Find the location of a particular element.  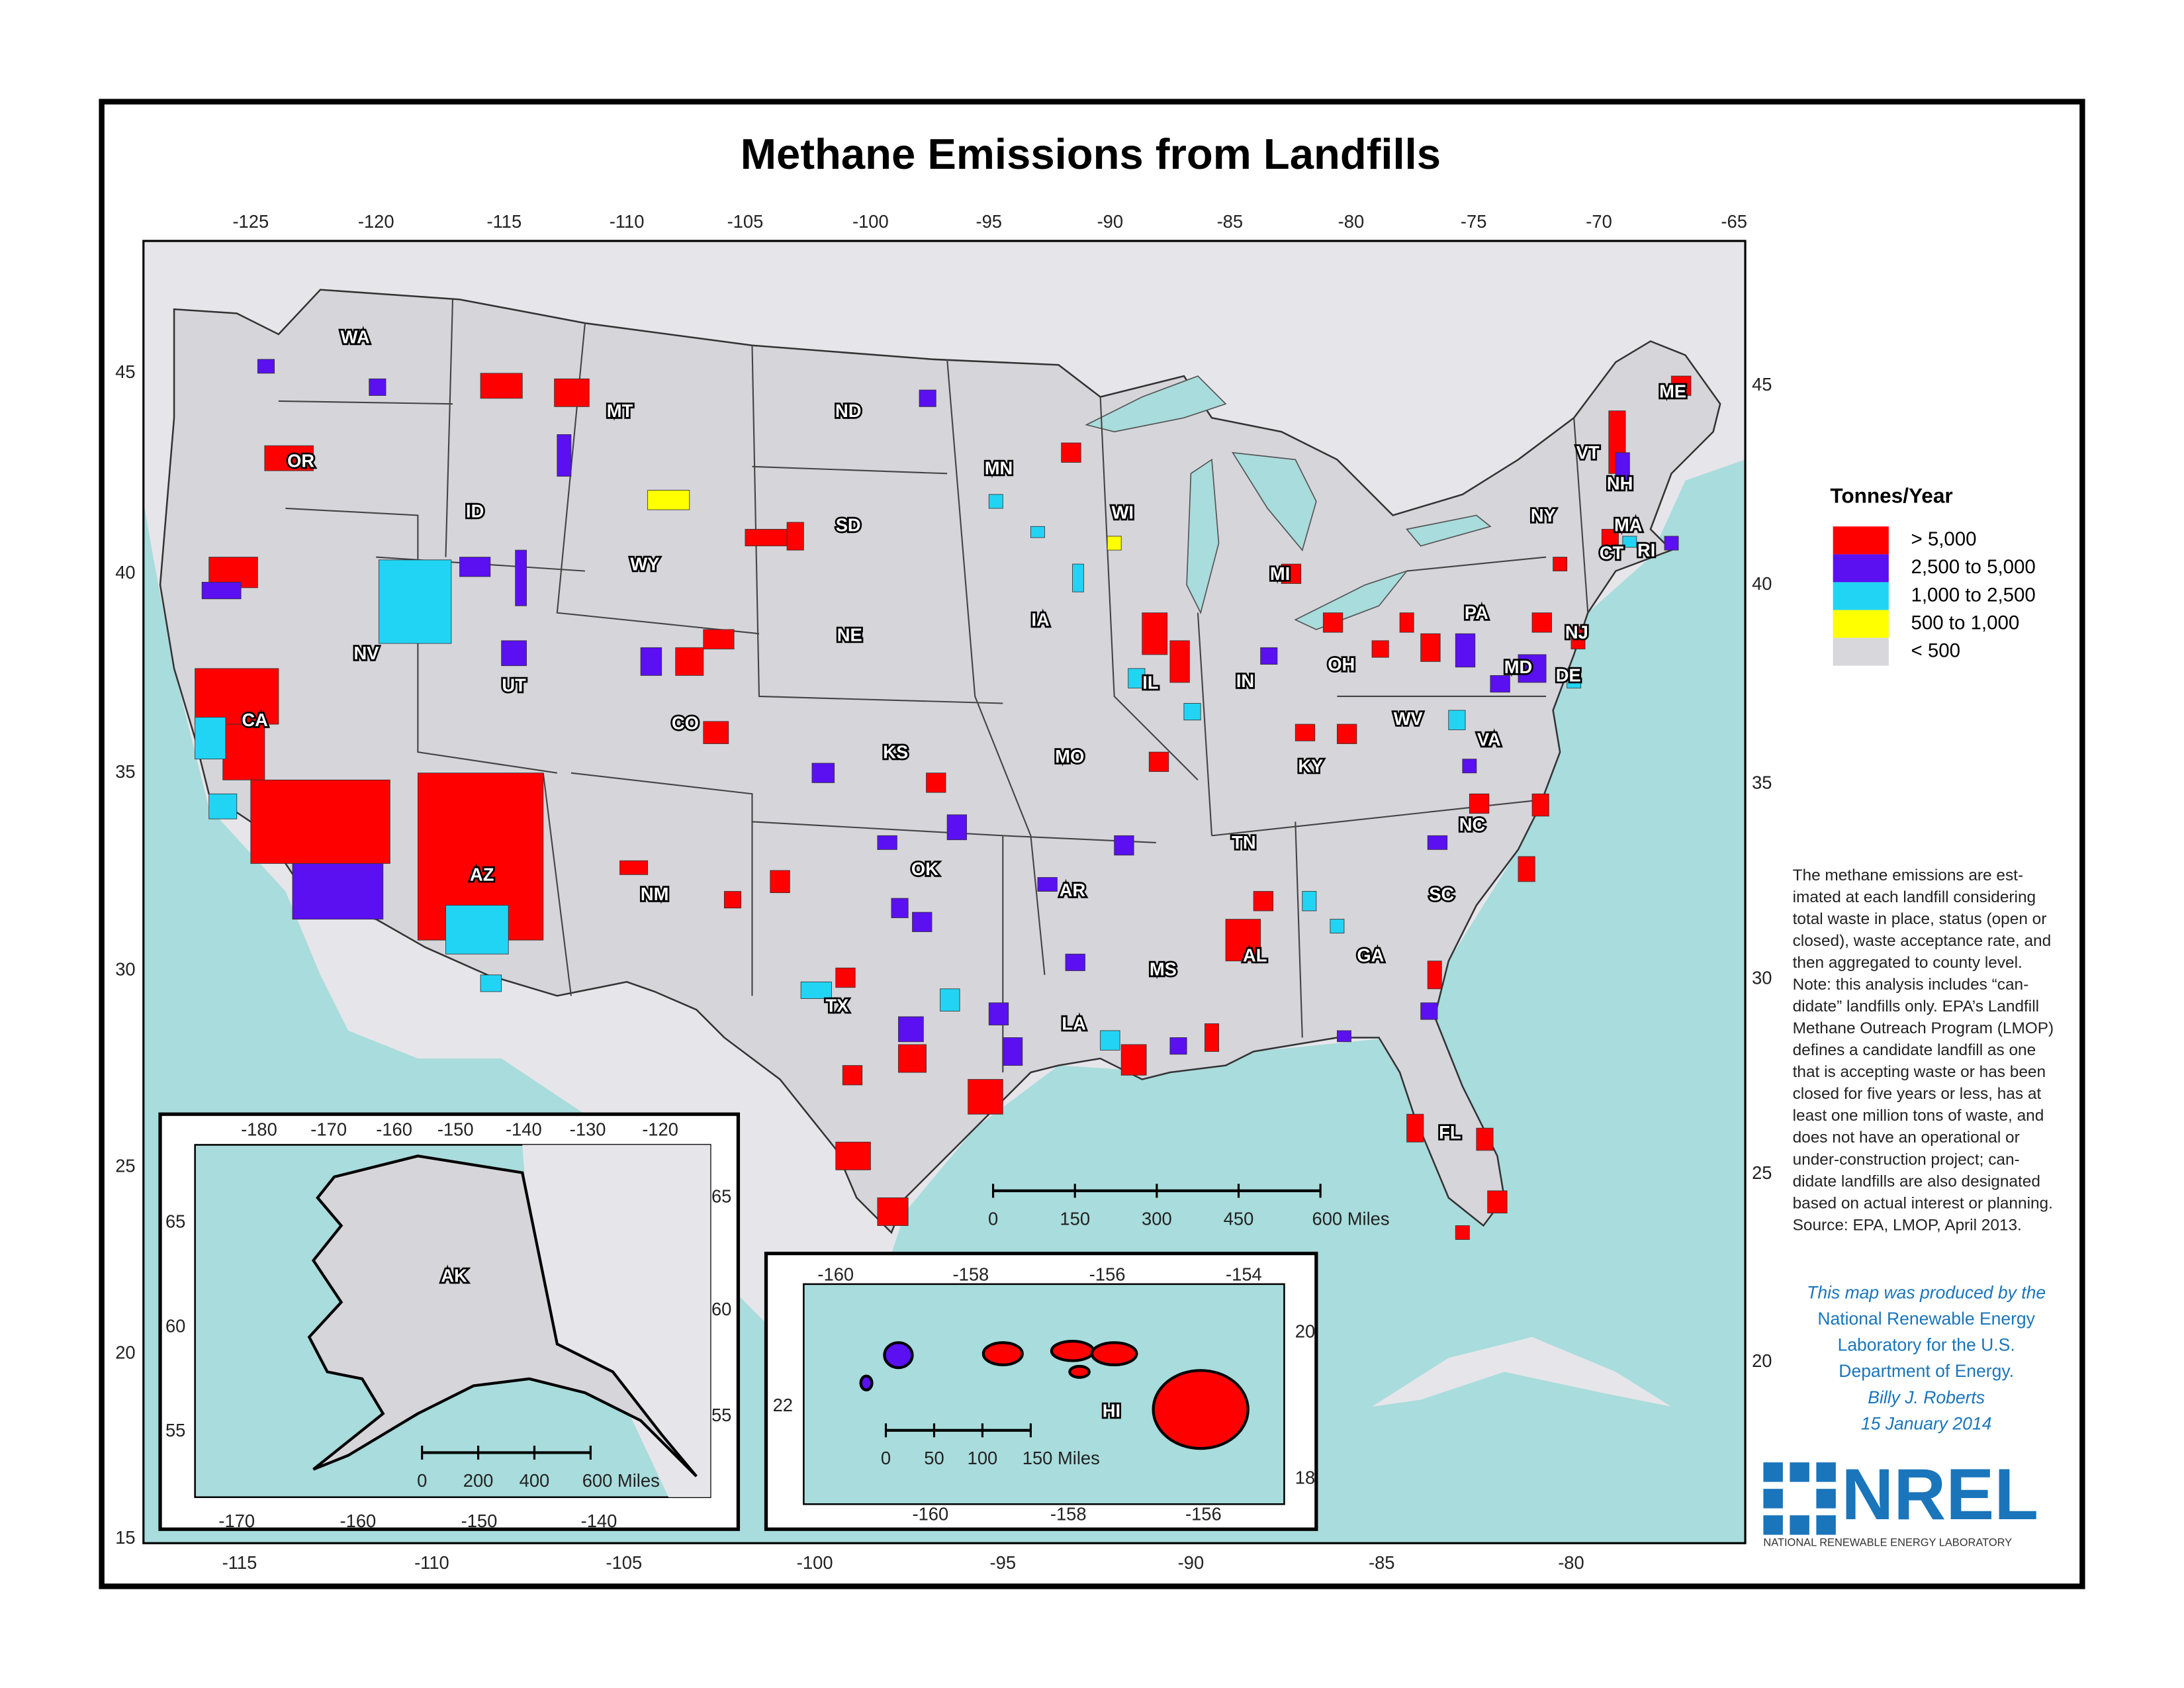

latitude-label: 60 is located at coordinates (175, 1325).